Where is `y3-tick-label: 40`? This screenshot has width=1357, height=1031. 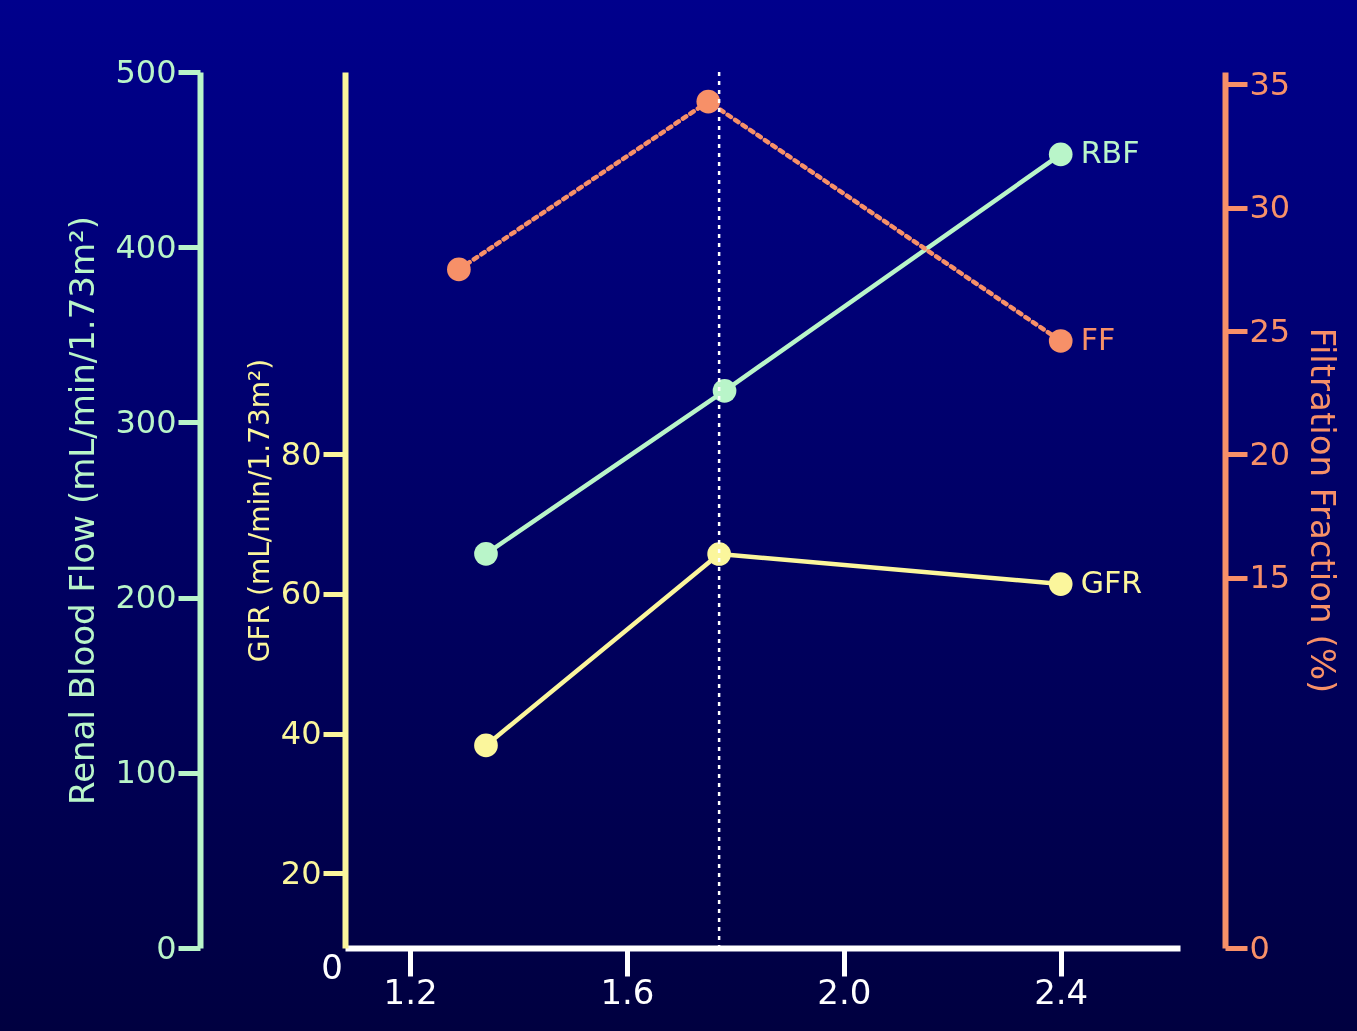 y3-tick-label: 40 is located at coordinates (301, 733).